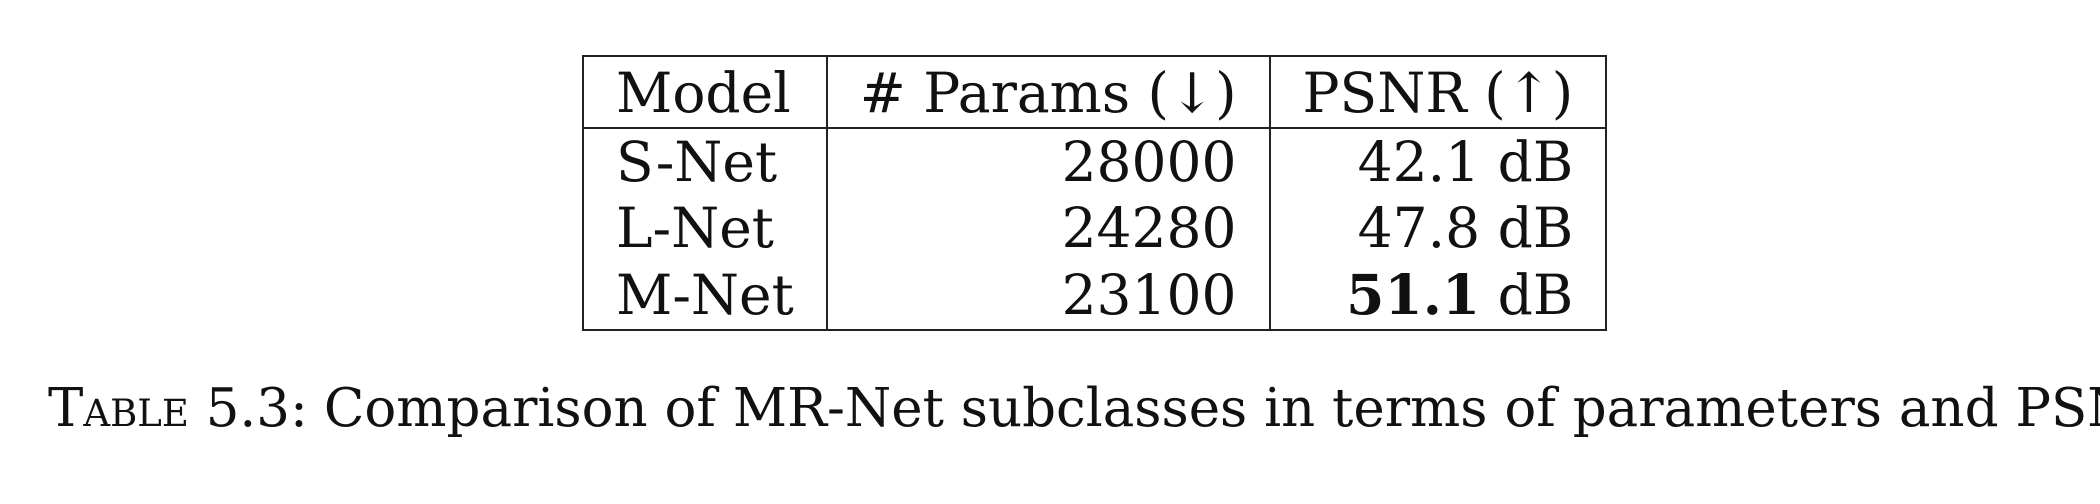 This screenshot has width=2100, height=504. What do you see at coordinates (1419, 161) in the screenshot?
I see `psnr-value: 42.1` at bounding box center [1419, 161].